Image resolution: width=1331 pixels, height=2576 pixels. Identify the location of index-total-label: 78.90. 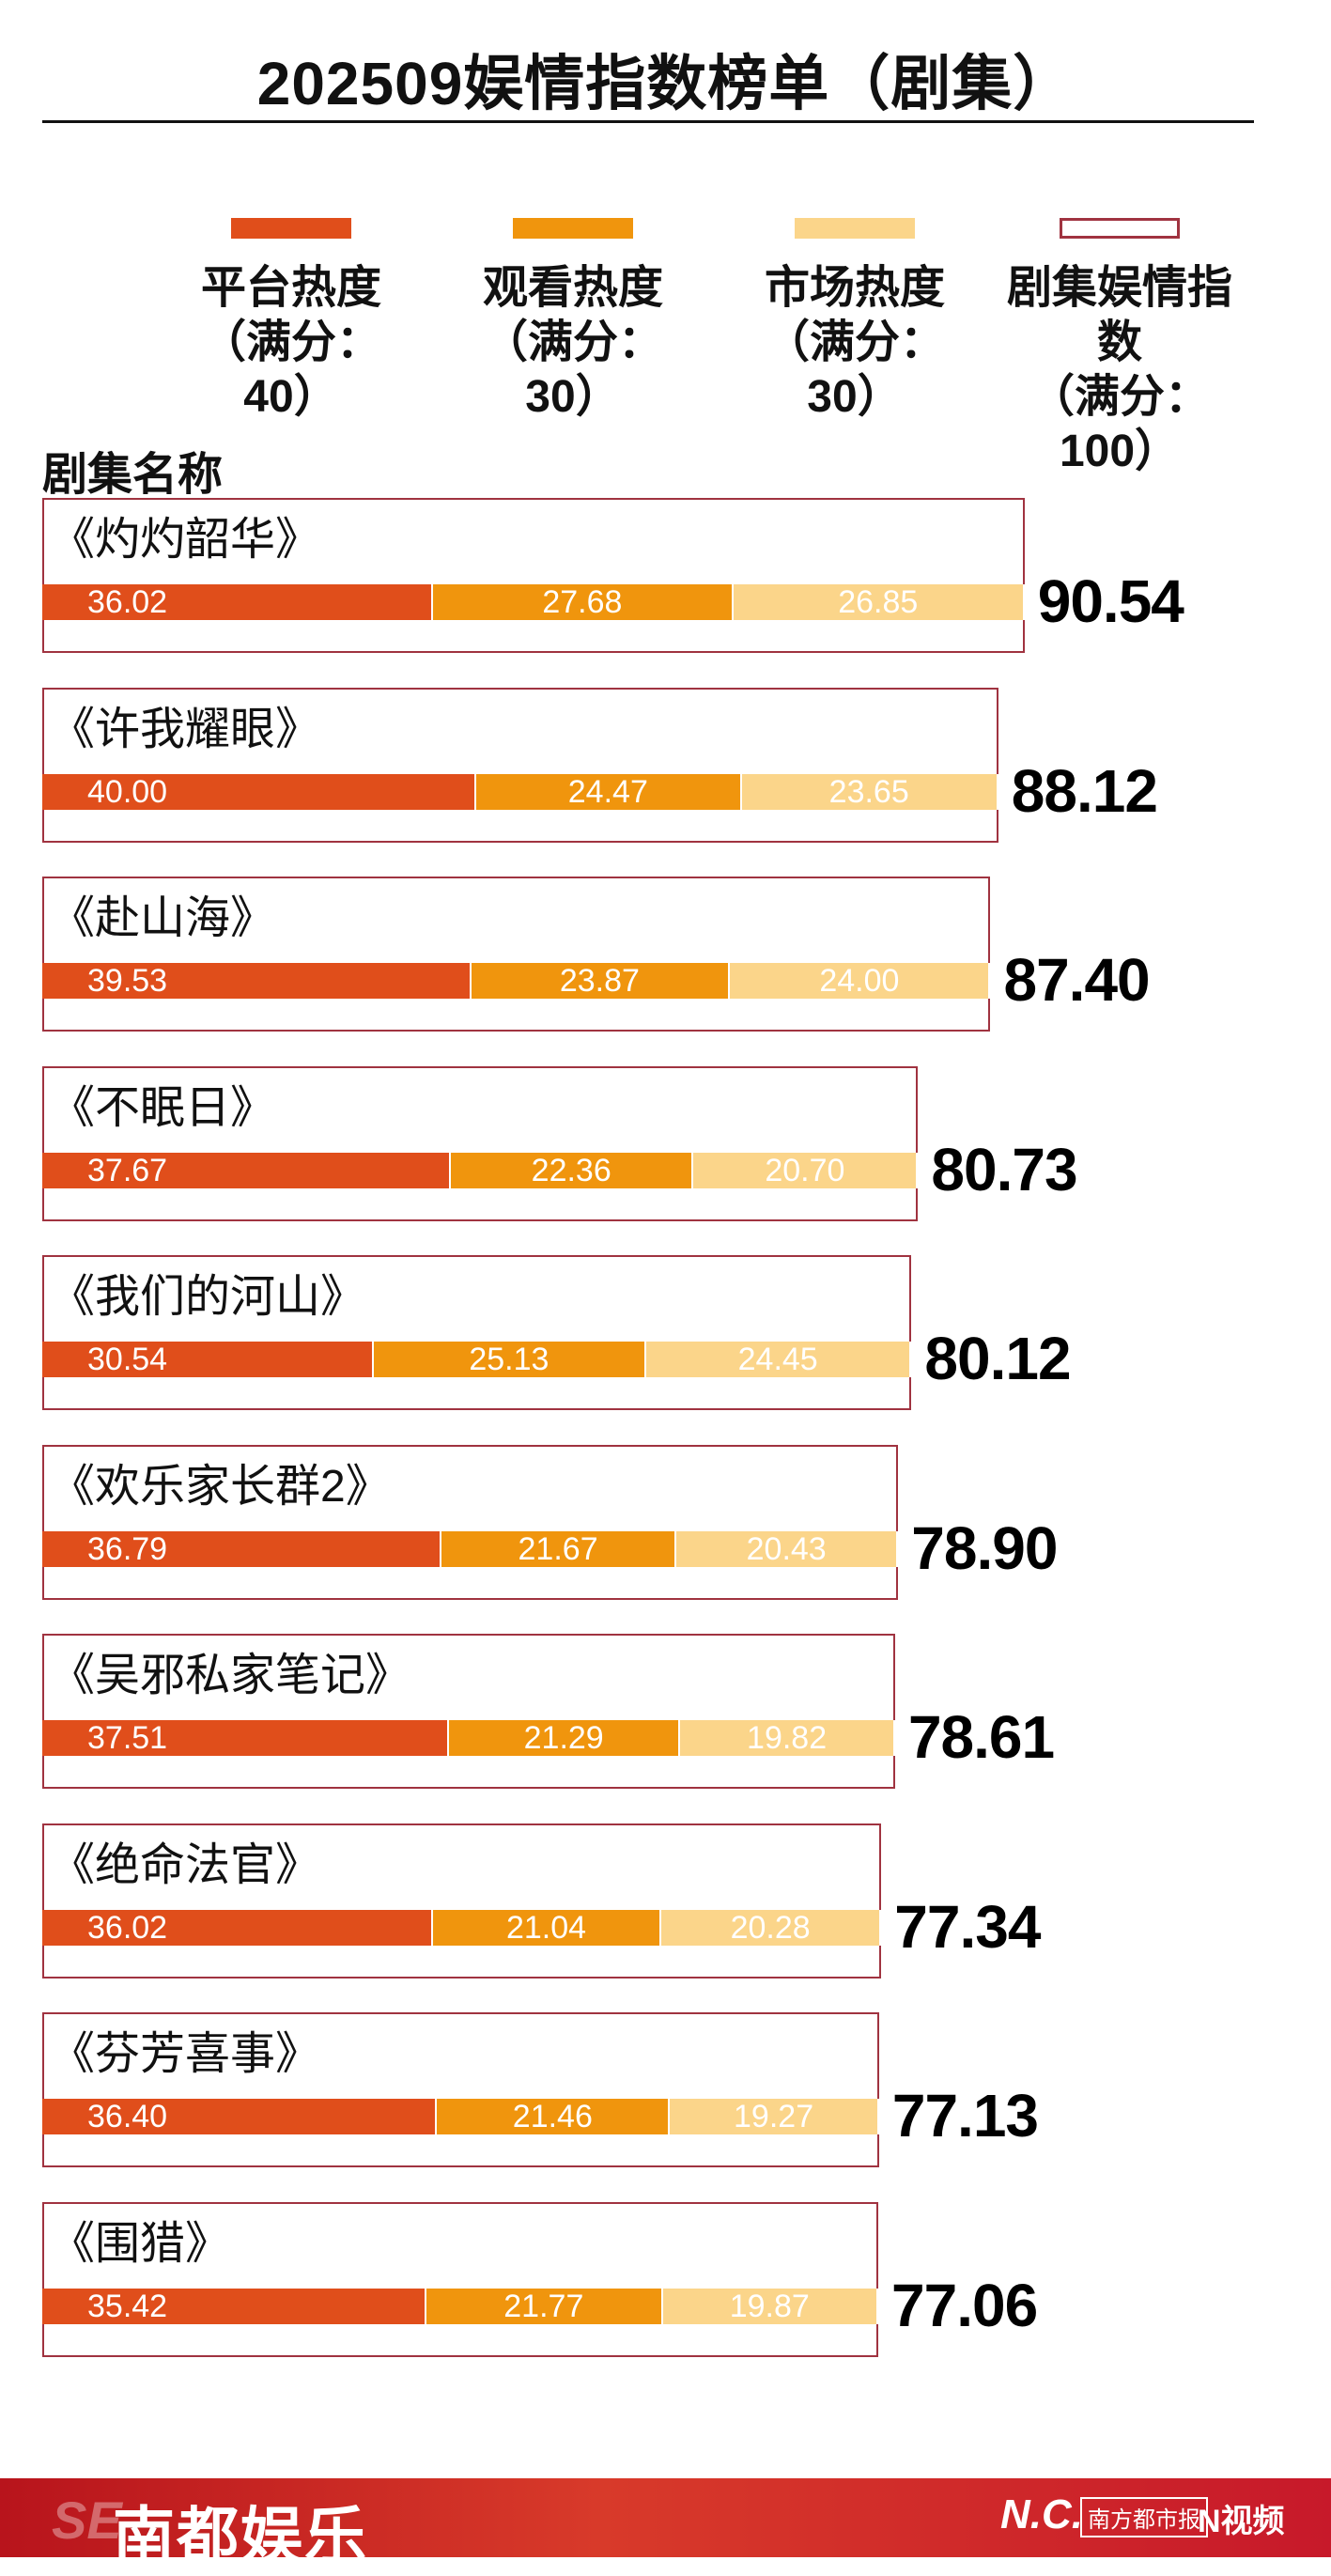
(984, 1547).